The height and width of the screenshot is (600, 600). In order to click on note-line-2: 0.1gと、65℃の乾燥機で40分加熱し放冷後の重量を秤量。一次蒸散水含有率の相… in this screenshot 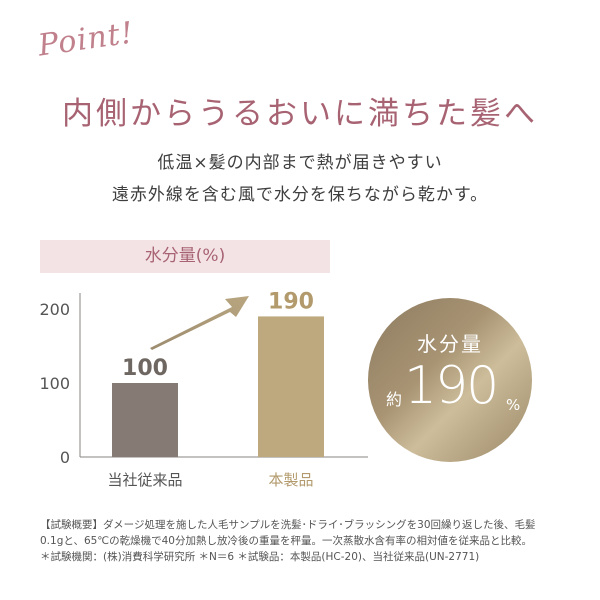, I will do `click(286, 541)`.